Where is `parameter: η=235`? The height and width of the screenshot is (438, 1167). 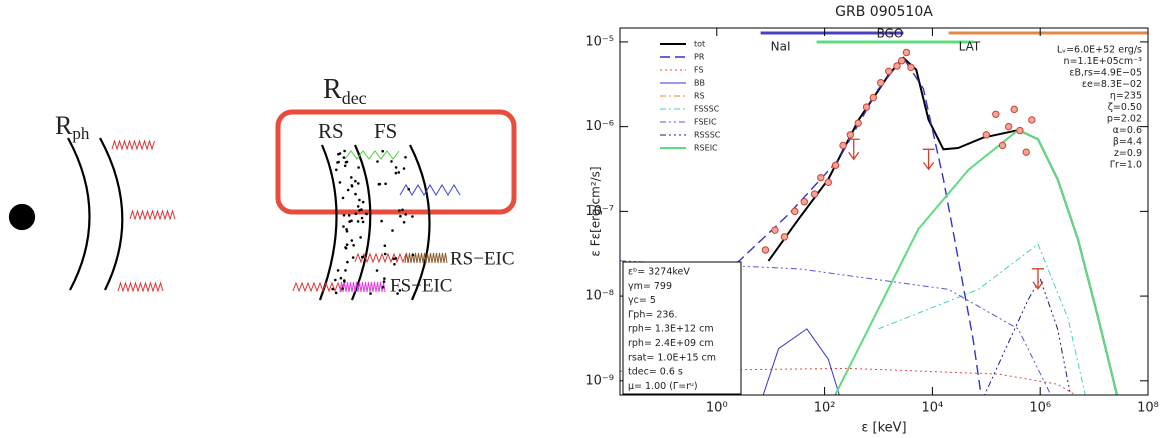
parameter: η=235 is located at coordinates (1126, 96).